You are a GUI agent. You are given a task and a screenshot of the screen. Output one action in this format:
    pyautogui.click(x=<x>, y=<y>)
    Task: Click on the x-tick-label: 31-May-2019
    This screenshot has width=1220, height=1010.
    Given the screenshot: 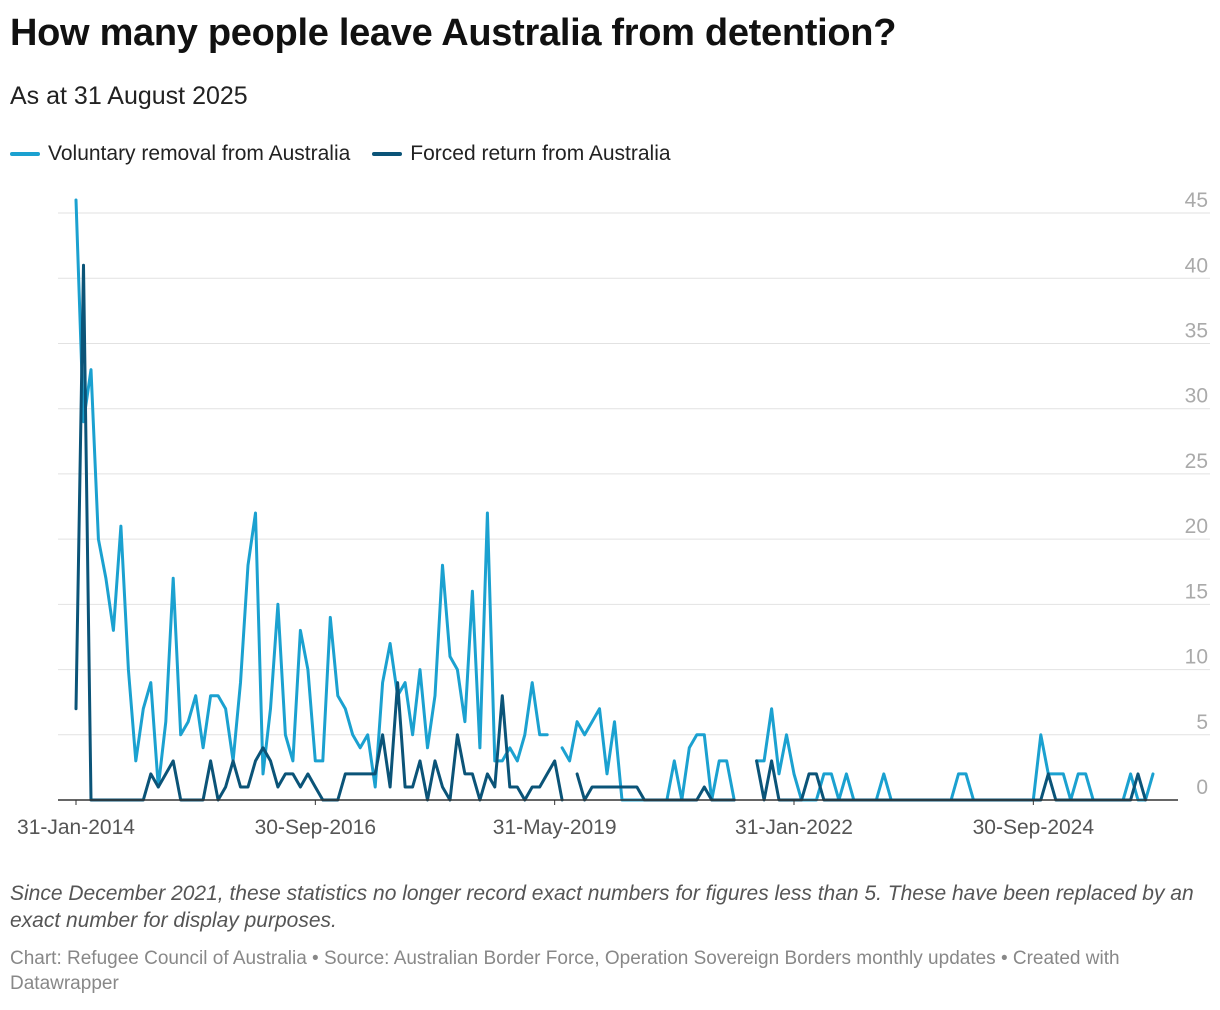 What is the action you would take?
    pyautogui.click(x=555, y=827)
    